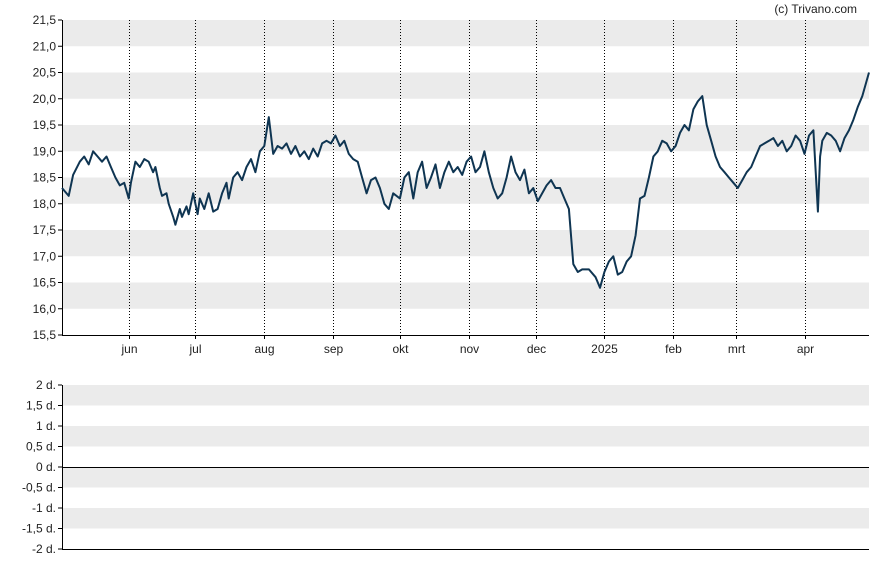 The height and width of the screenshot is (570, 888). What do you see at coordinates (45, 335) in the screenshot?
I see `y-tick-label: 15,5` at bounding box center [45, 335].